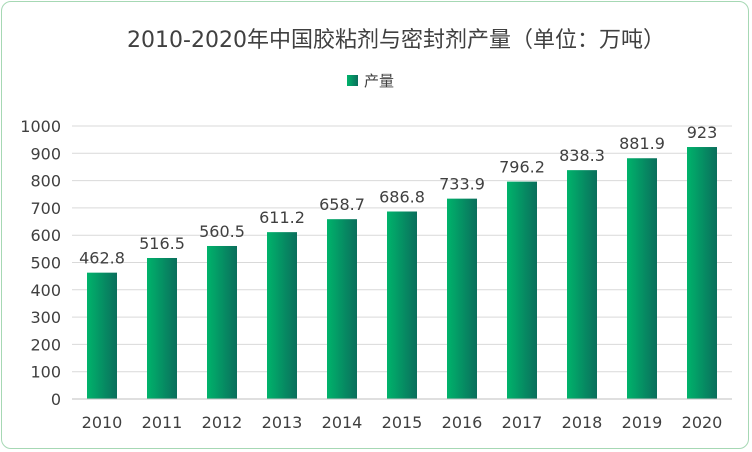  What do you see at coordinates (45, 344) in the screenshot?
I see `y-tick-label: 200` at bounding box center [45, 344].